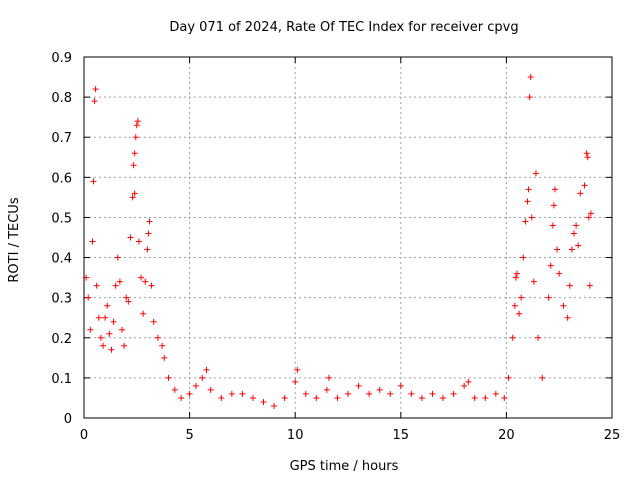 This screenshot has width=640, height=480. Describe the element at coordinates (61, 379) in the screenshot. I see `y-tick-label: 0.1` at that location.